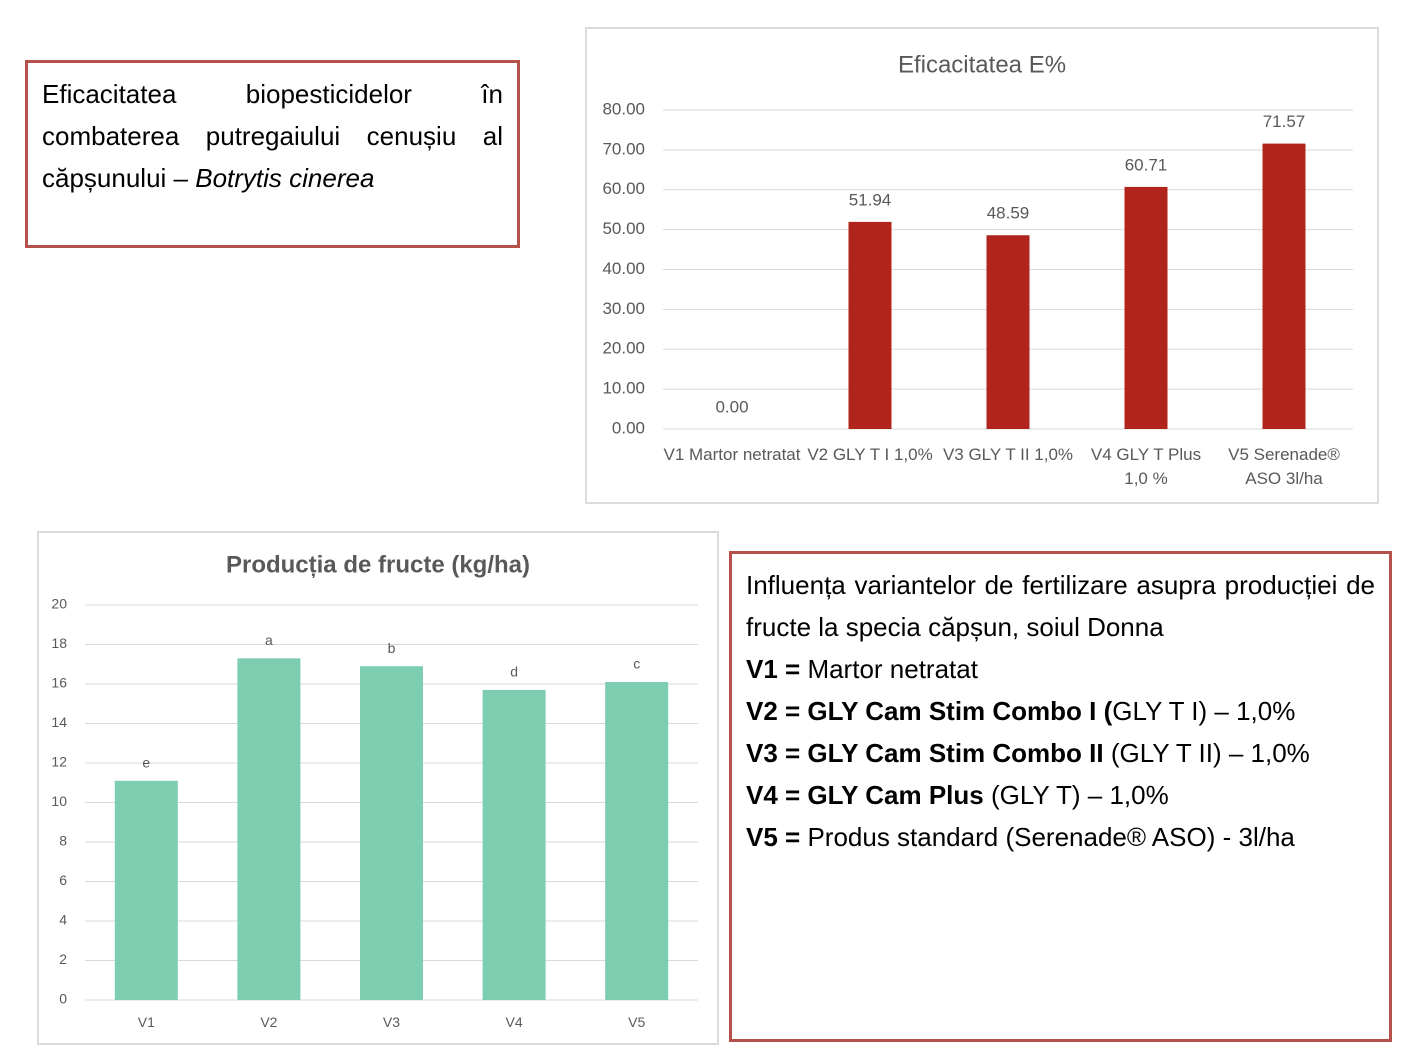 Image resolution: width=1414 pixels, height=1058 pixels. Describe the element at coordinates (1204, 711) in the screenshot. I see `item-text: GLY T I) – 1,0%` at that location.